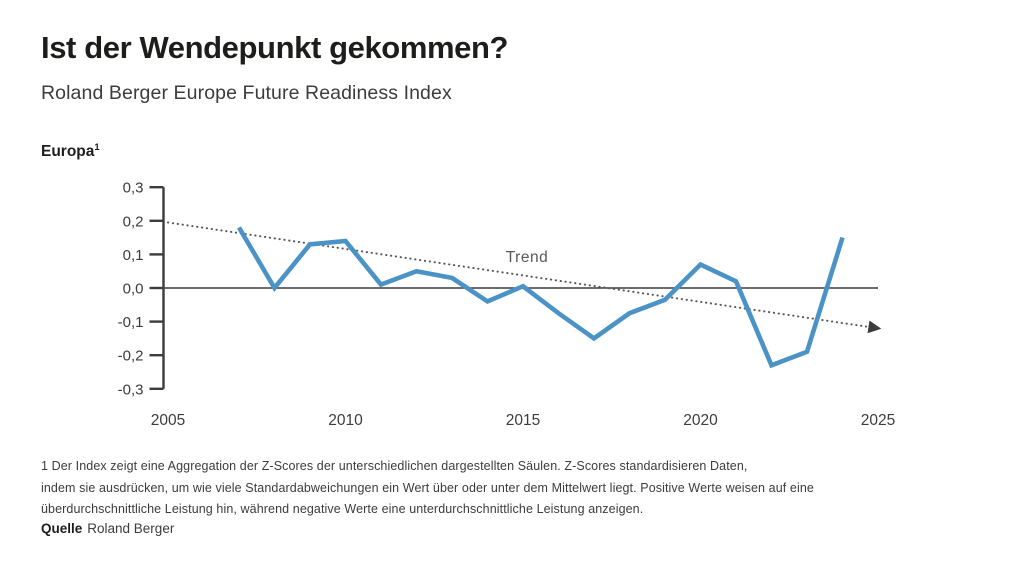 The height and width of the screenshot is (575, 1024). Describe the element at coordinates (523, 420) in the screenshot. I see `x-tick-label: 2015` at that location.